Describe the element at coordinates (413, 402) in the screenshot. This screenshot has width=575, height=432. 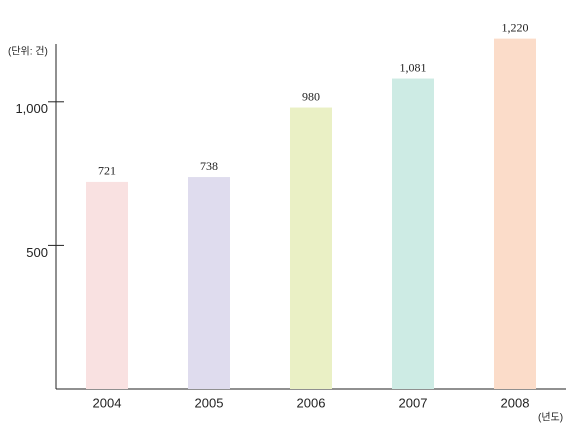
I see `x-tick-label: 2007` at that location.